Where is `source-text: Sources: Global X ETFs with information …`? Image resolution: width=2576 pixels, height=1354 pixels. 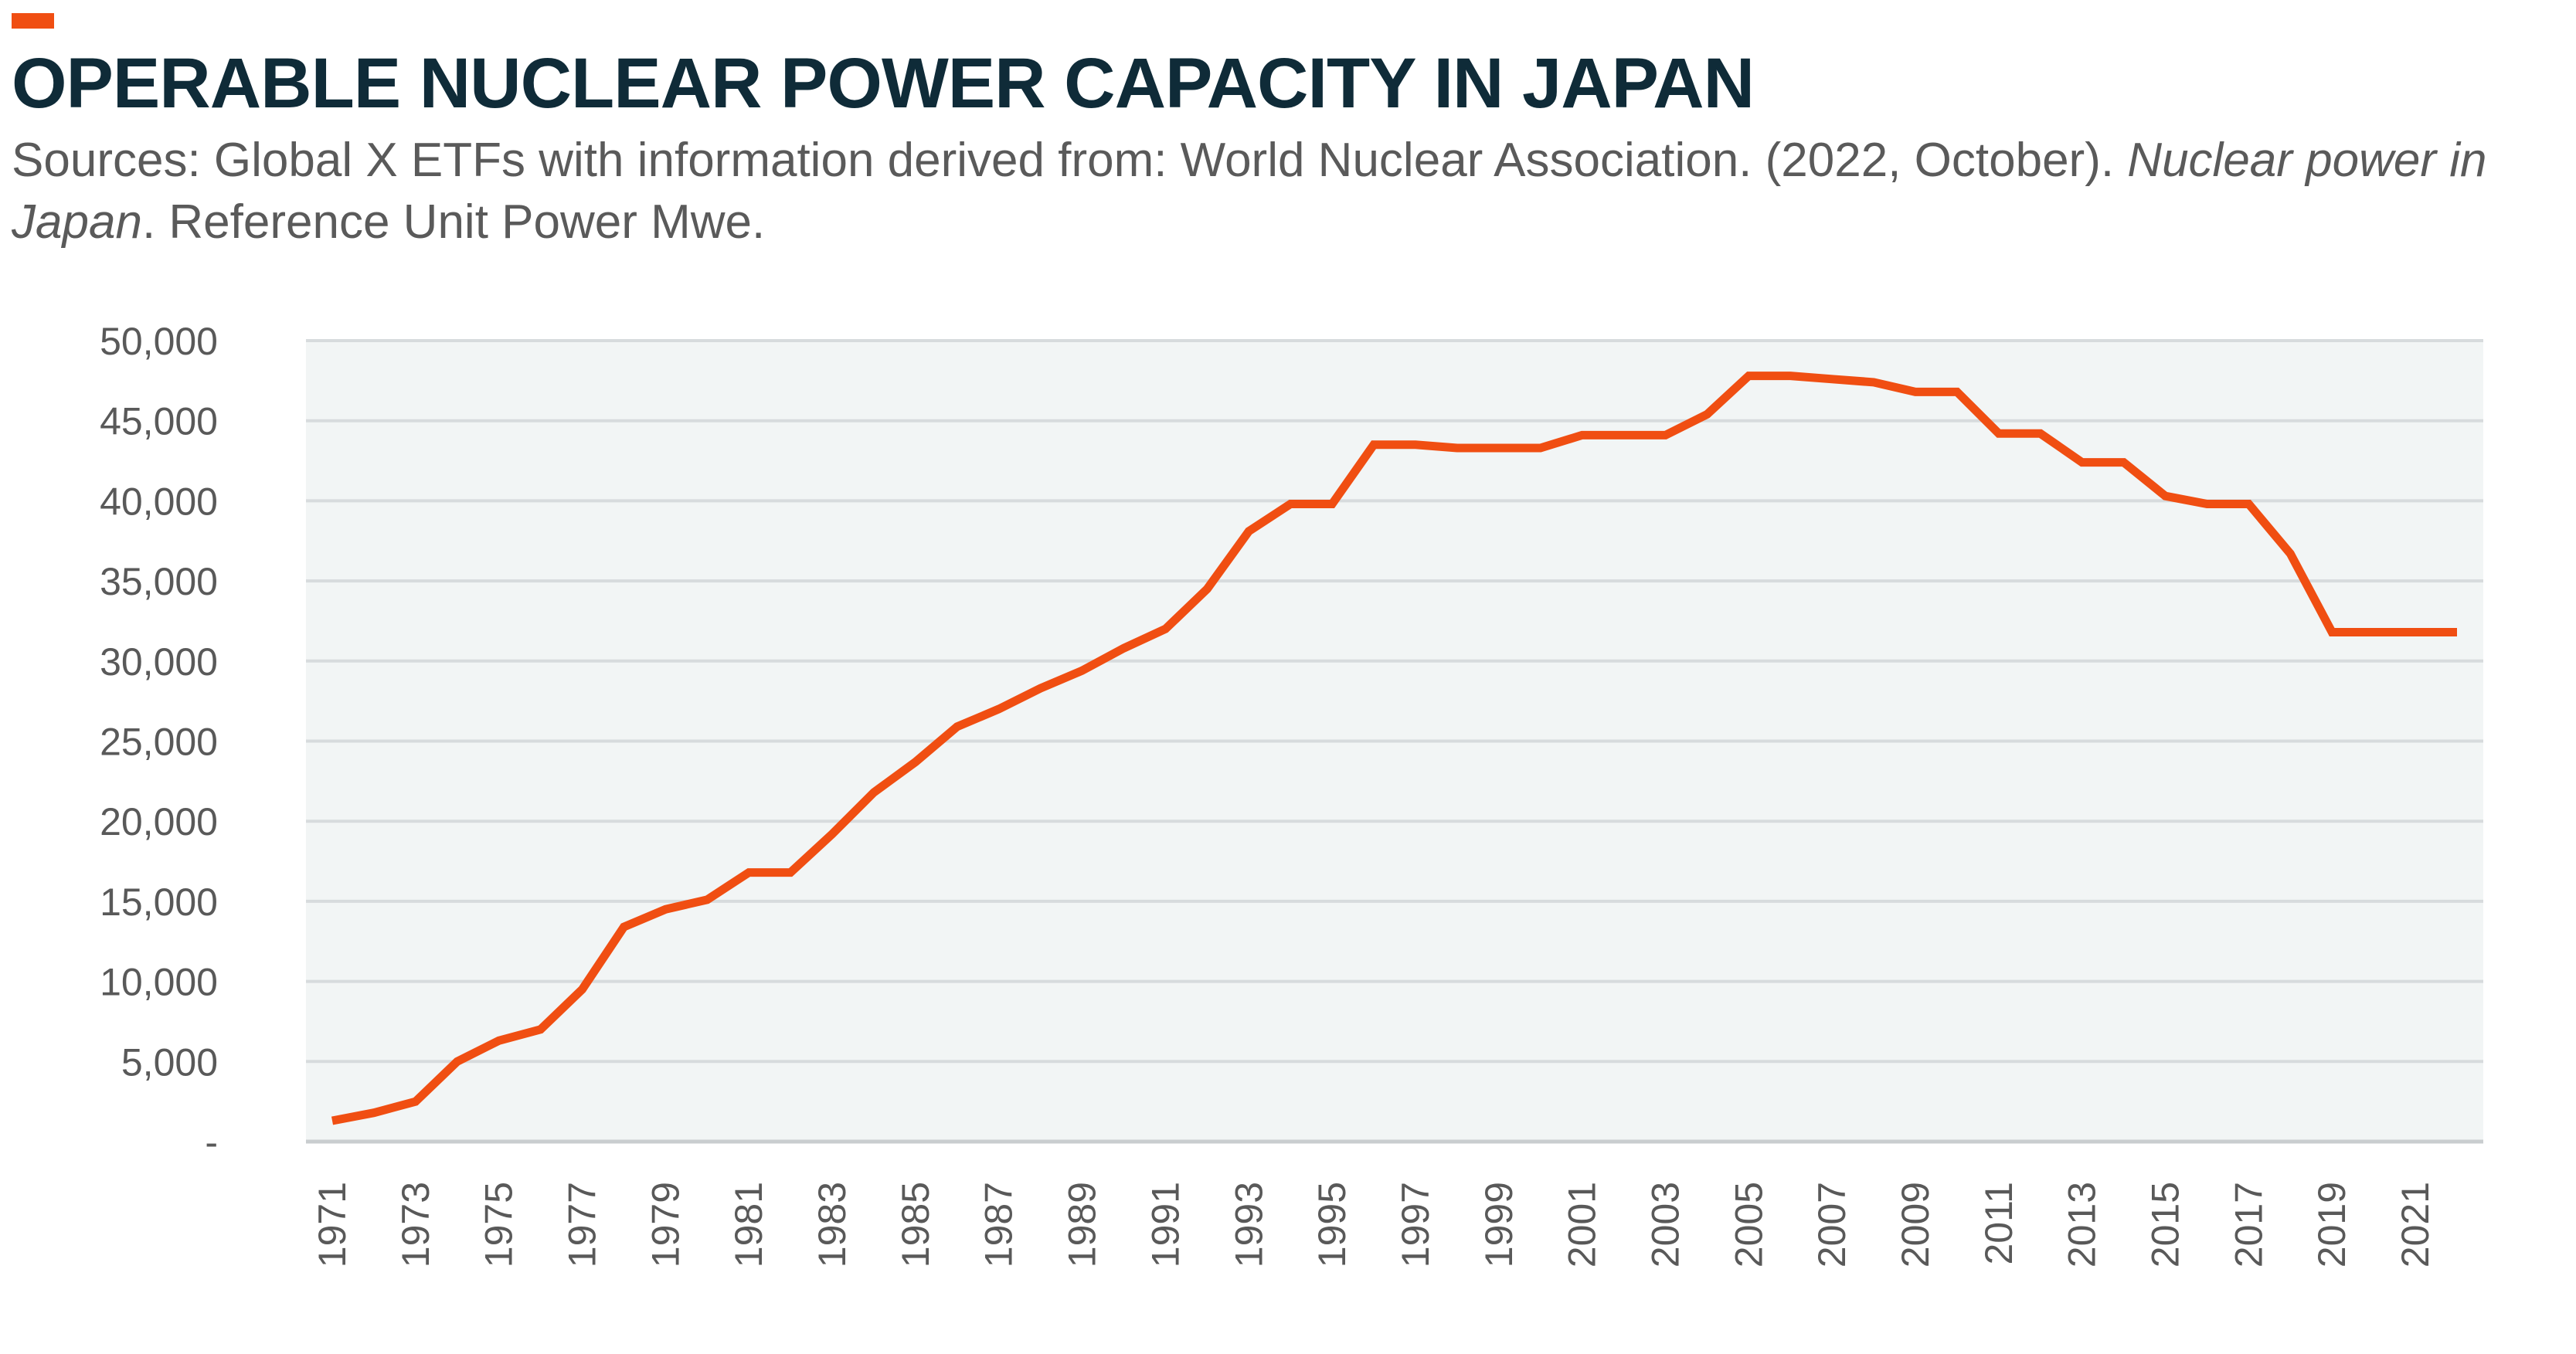 source-text: Sources: Global X ETFs with information … is located at coordinates (1070, 161).